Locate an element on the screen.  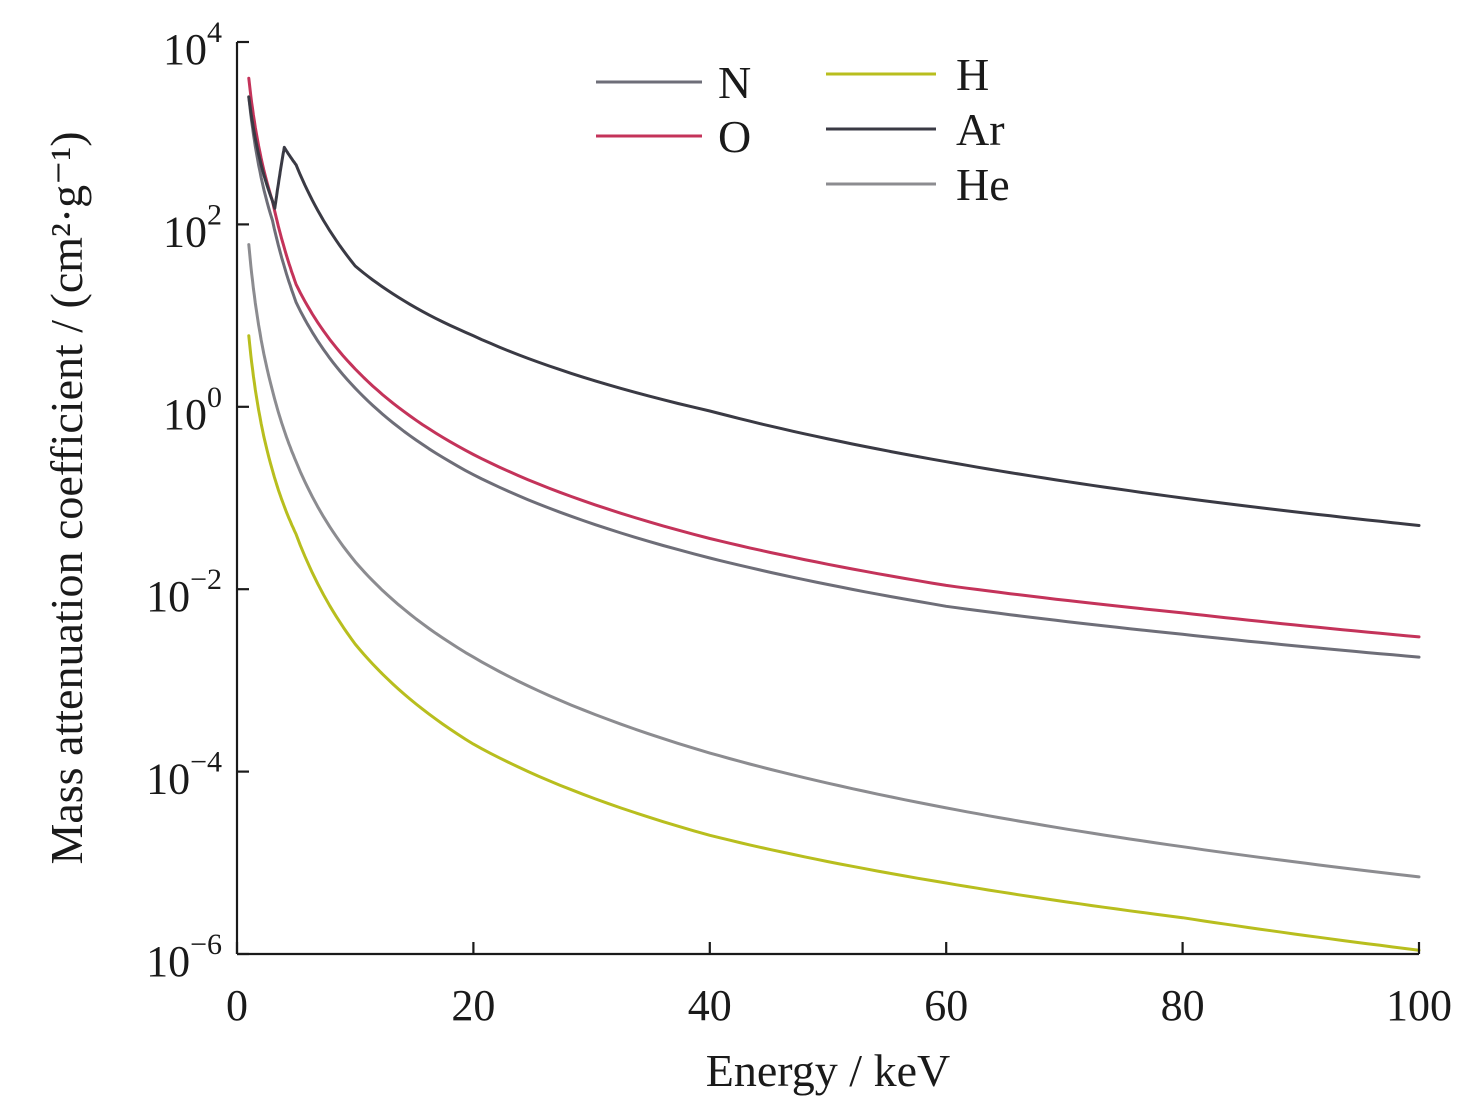
x-ticks: 0 20 40 60 80 100 is located at coordinates (839, 986).